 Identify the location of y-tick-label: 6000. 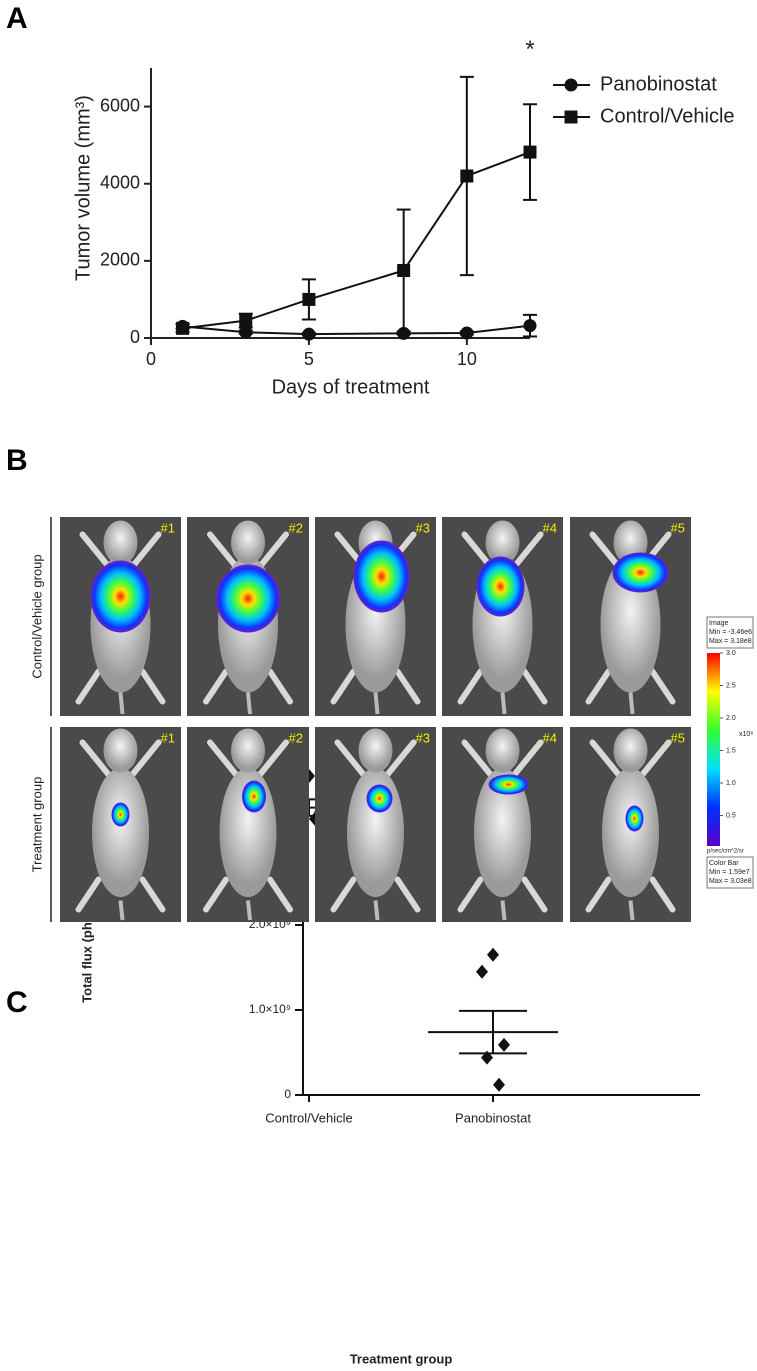
(120, 105).